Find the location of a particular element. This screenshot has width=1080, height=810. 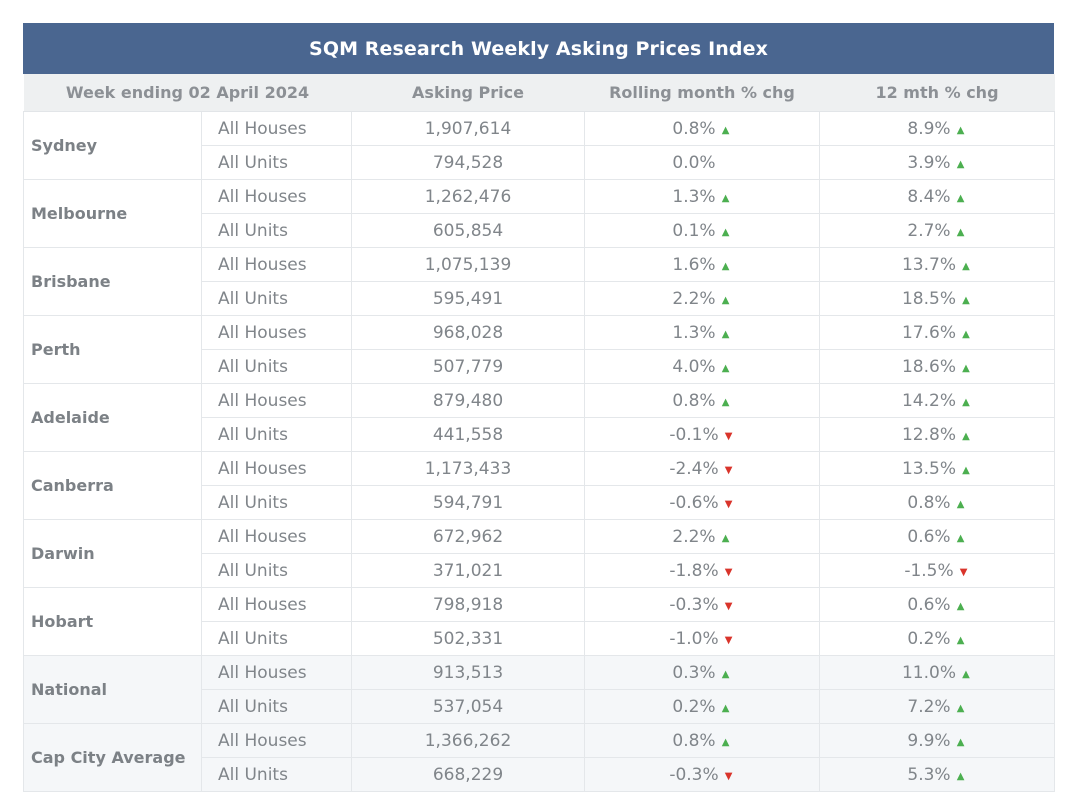

asking-price-value: 371,021 is located at coordinates (468, 570).